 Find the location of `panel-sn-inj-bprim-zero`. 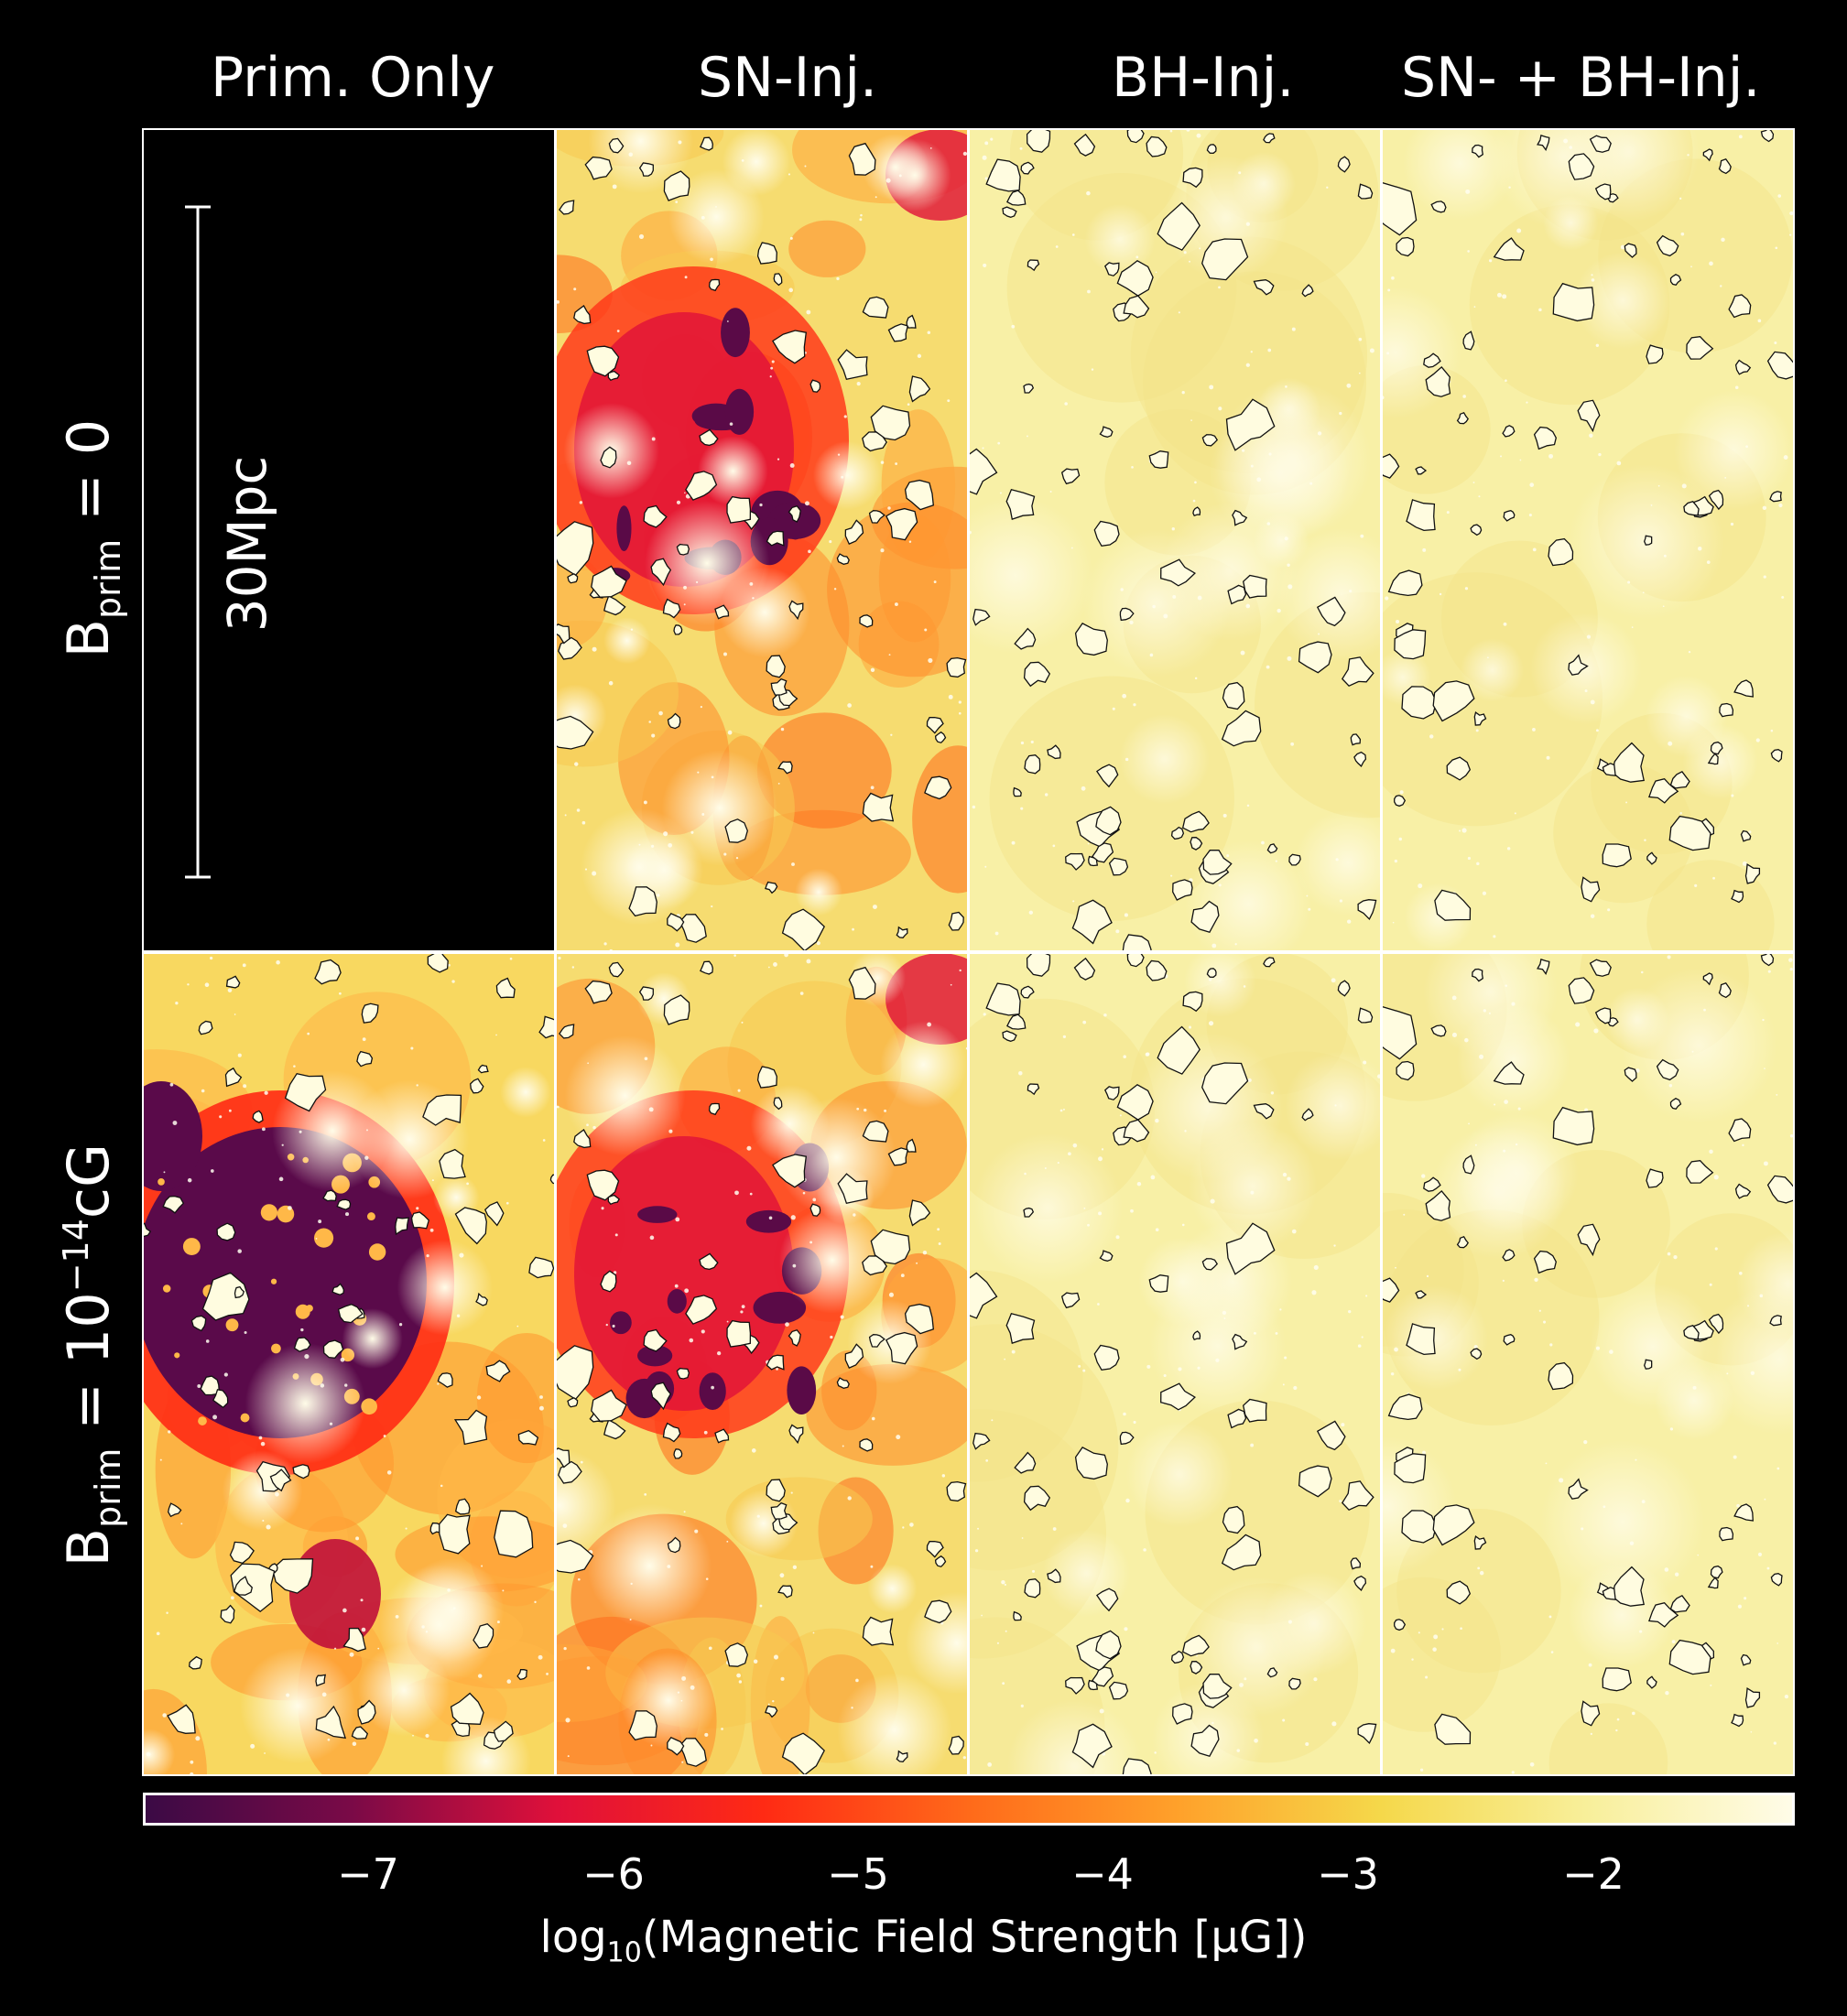

panel-sn-inj-bprim-zero is located at coordinates (762, 540).